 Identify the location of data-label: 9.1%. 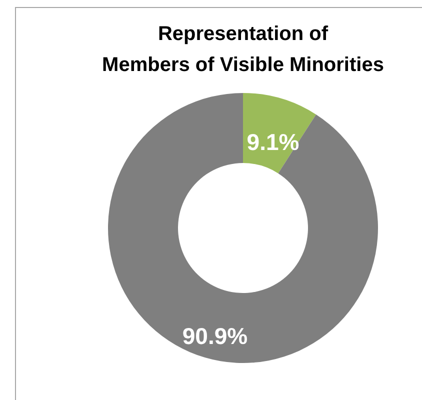
(273, 142).